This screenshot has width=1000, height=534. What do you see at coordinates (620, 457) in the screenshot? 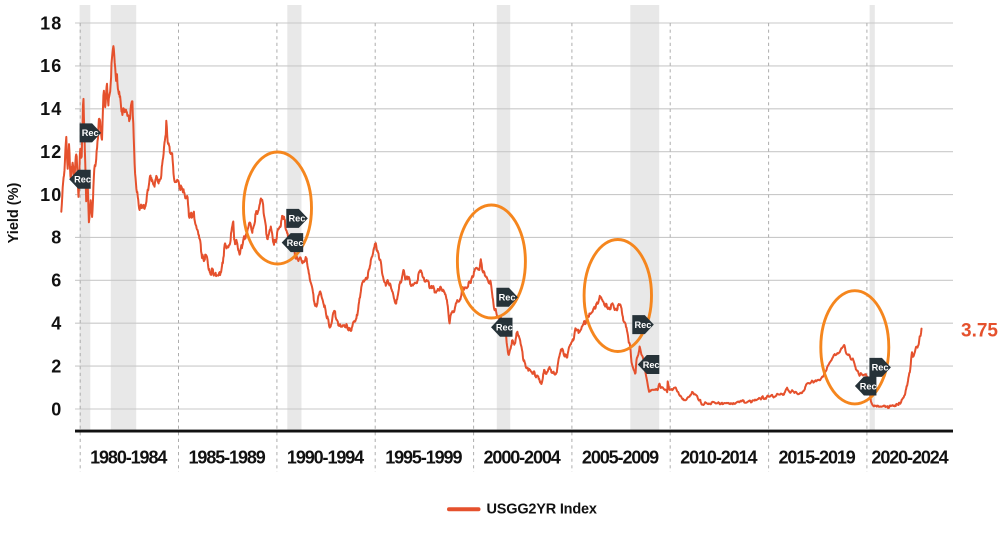
I see `svg-text: 2005-2009` at bounding box center [620, 457].